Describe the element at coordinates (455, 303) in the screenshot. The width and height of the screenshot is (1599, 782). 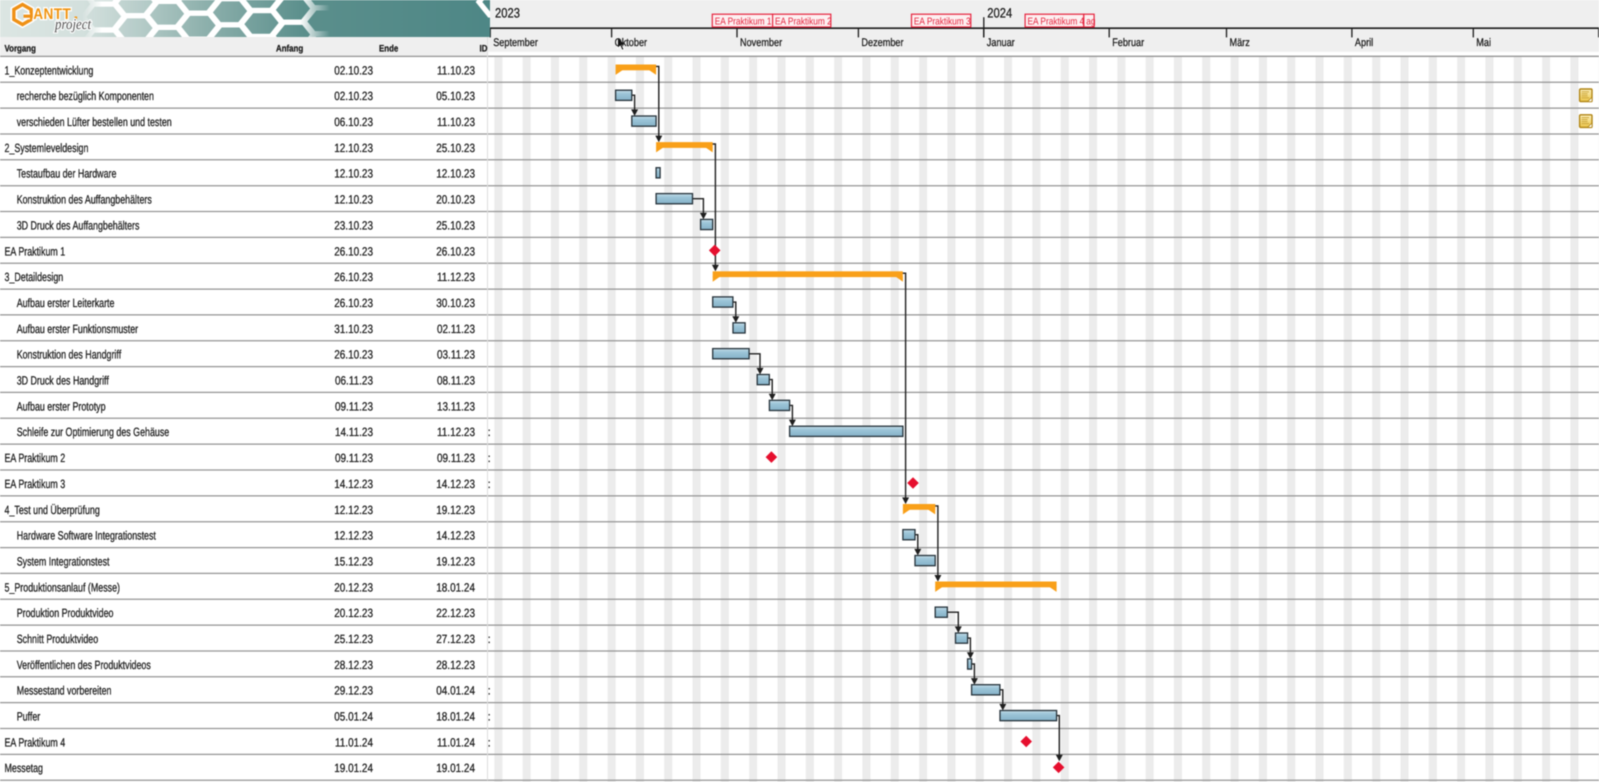
I see `svg-text: 30.10.23` at that location.